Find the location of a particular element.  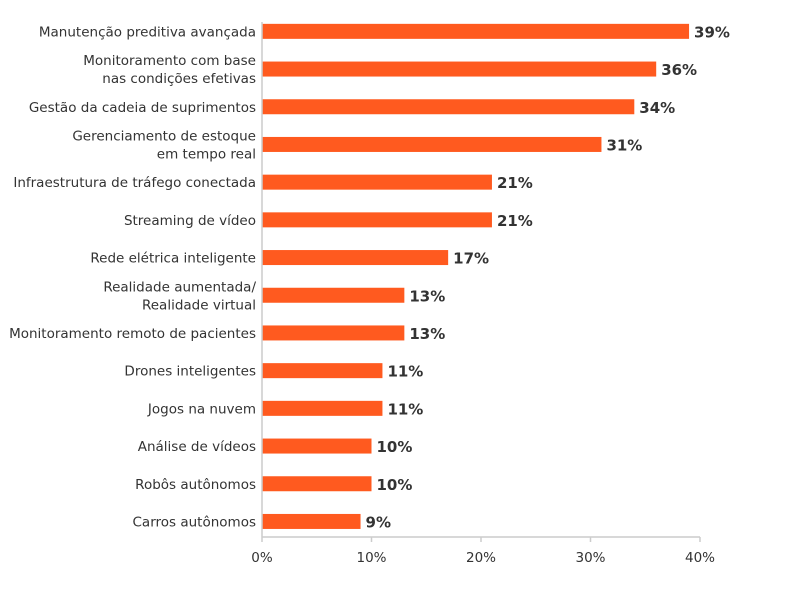

category-label: Robôs autônomos is located at coordinates (195, 485).